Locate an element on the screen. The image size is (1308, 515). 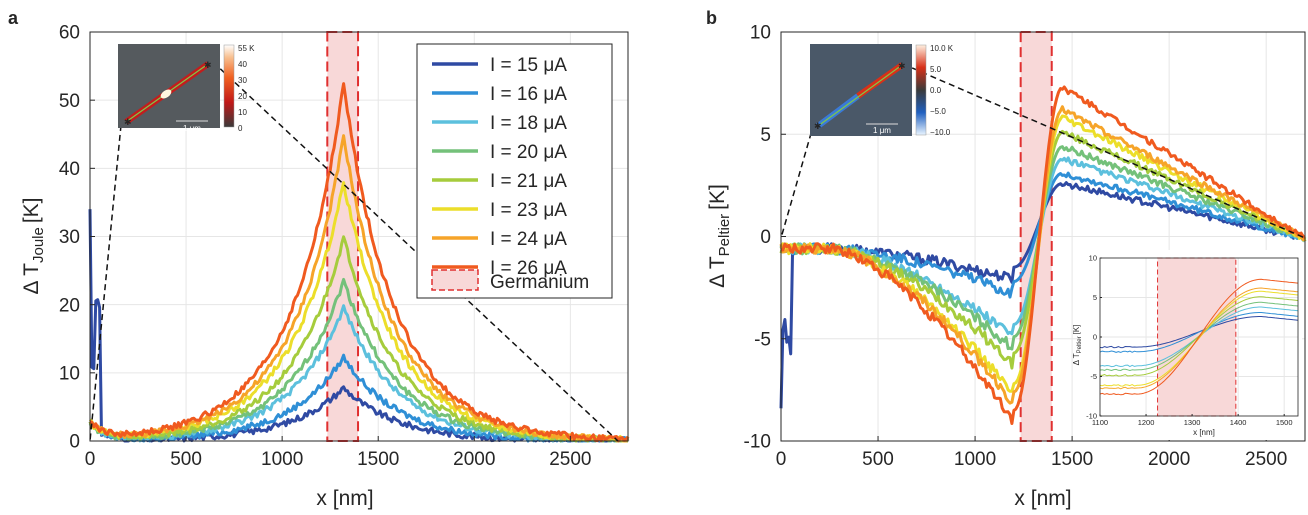
zoom-line-left-b is located at coordinates (797, 180).